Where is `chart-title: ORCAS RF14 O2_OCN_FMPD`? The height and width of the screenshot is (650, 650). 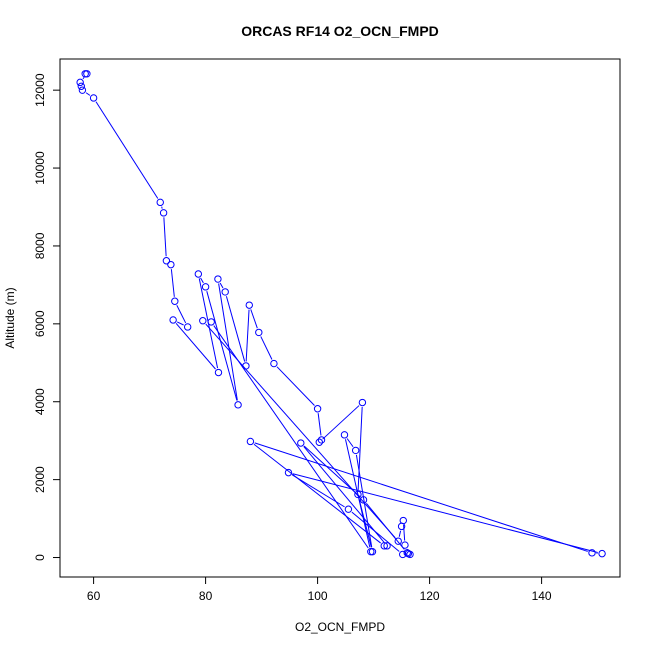
chart-title: ORCAS RF14 O2_OCN_FMPD is located at coordinates (340, 31).